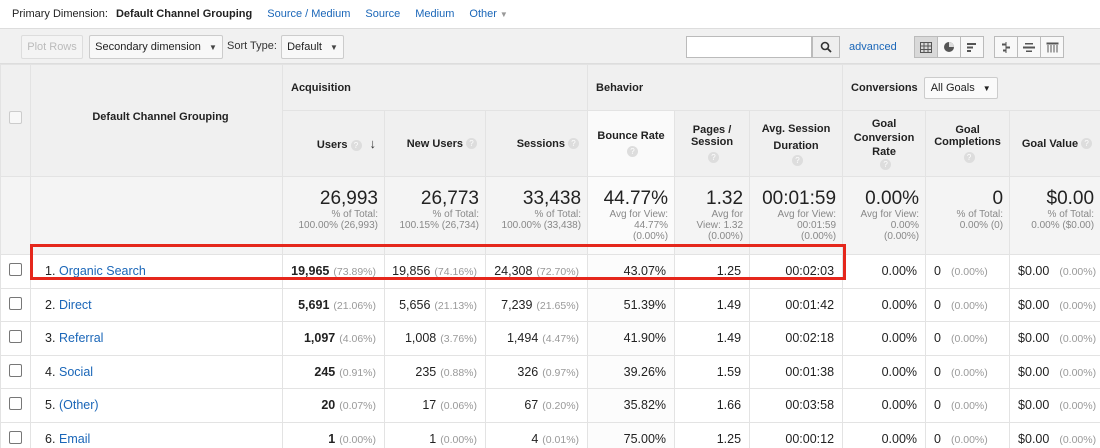 This screenshot has height=448, width=1100. What do you see at coordinates (873, 47) in the screenshot?
I see `advanced-filter-link: advanced` at bounding box center [873, 47].